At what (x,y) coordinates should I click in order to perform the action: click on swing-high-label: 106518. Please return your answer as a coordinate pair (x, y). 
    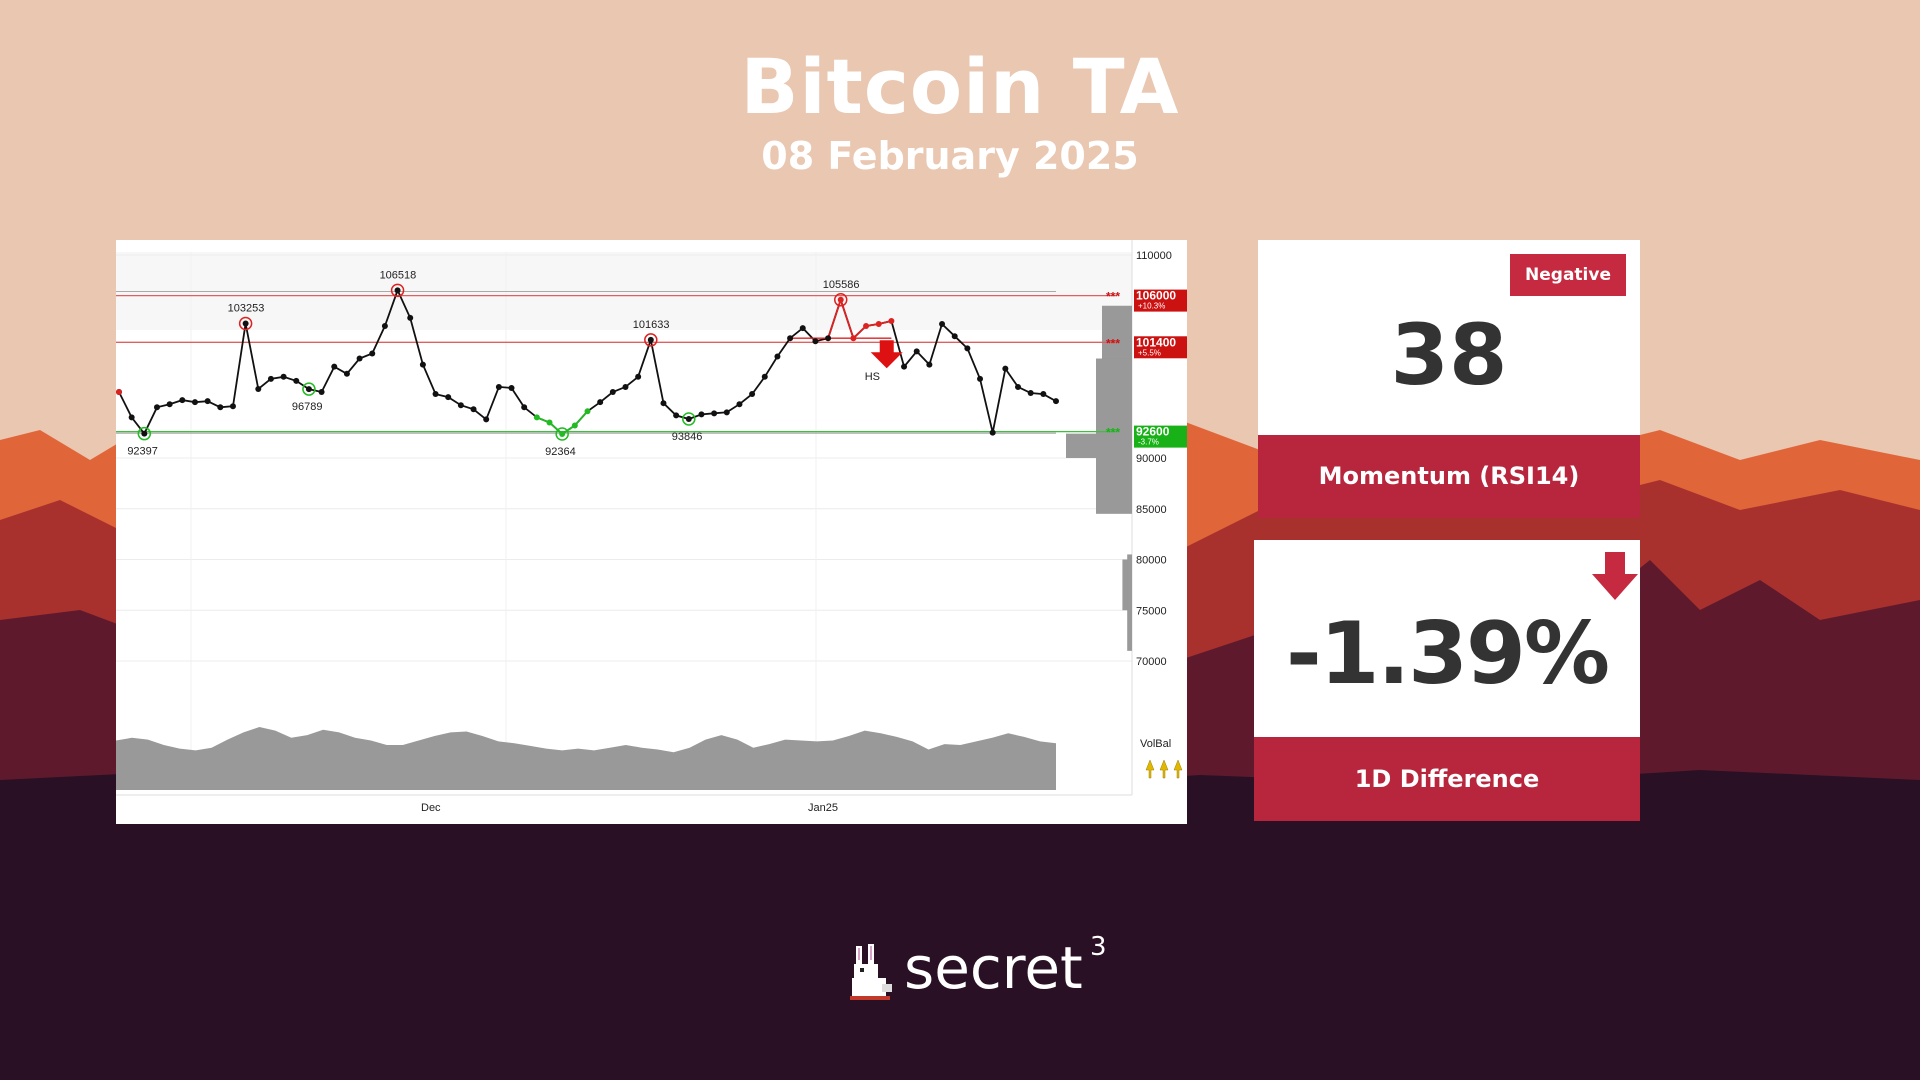
    Looking at the image, I should click on (398, 275).